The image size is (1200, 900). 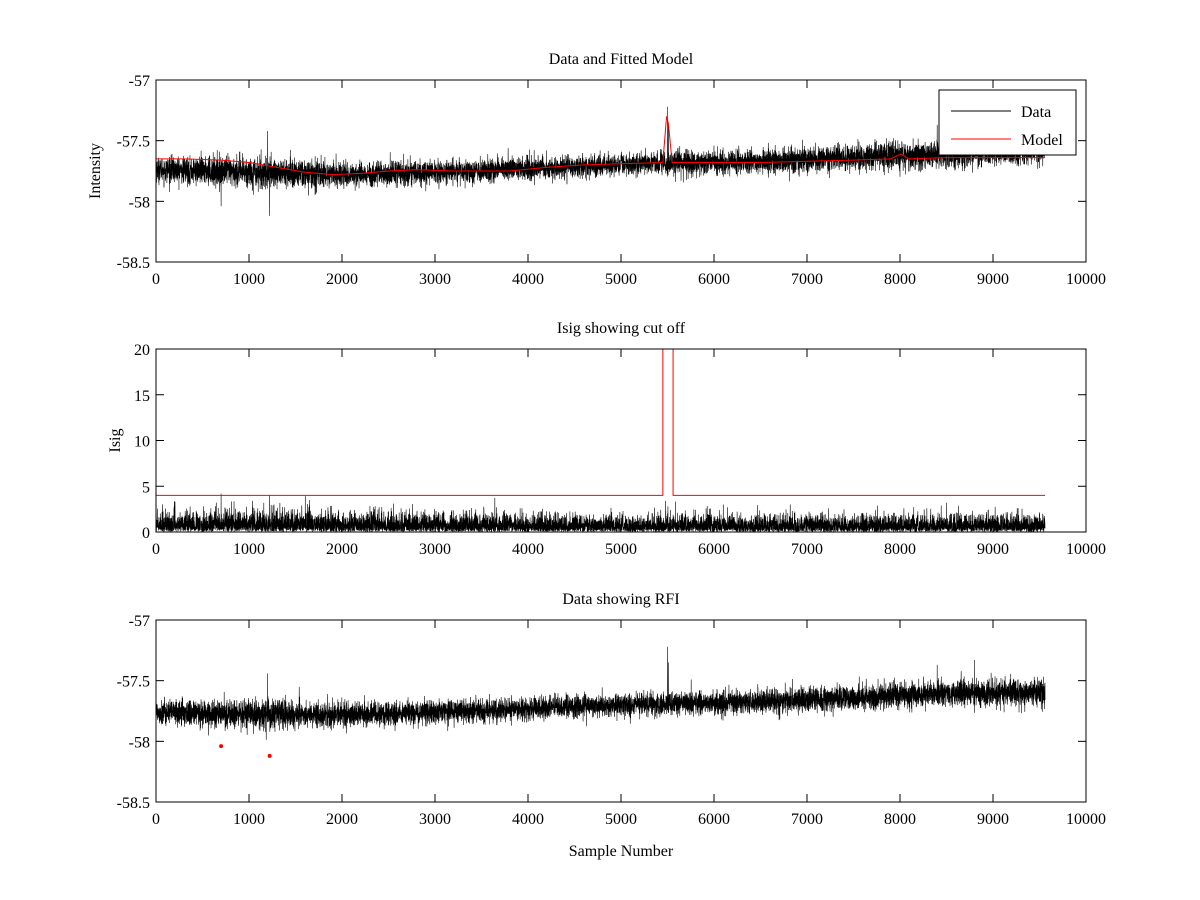 What do you see at coordinates (601, 512) in the screenshot?
I see `series-data-middle` at bounding box center [601, 512].